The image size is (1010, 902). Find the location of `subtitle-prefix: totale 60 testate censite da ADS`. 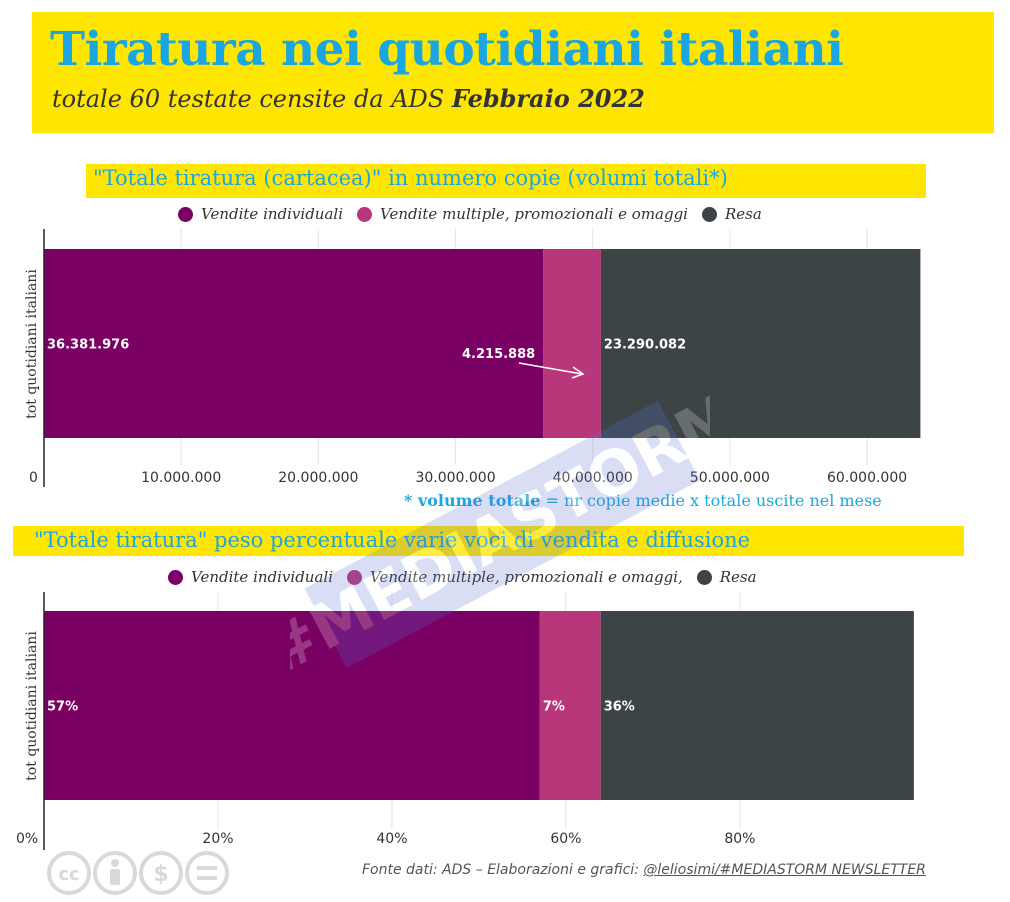

subtitle-prefix: totale 60 testate censite da ADS is located at coordinates (252, 99).